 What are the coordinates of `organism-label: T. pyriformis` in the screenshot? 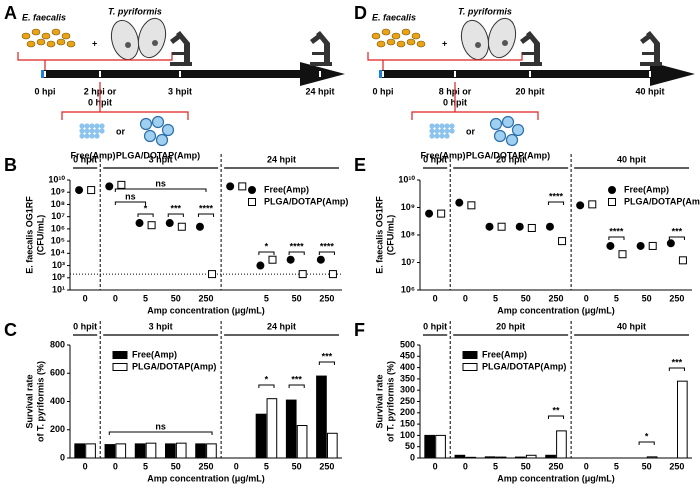 It's located at (485, 11).